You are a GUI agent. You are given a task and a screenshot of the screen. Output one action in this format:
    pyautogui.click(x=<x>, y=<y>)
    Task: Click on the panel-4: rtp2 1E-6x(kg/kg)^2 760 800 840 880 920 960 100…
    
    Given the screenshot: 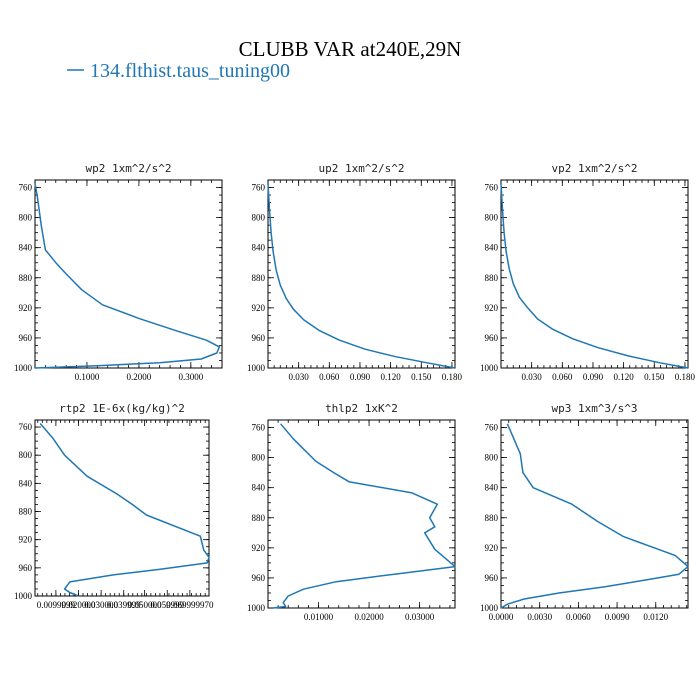 What is the action you would take?
    pyautogui.click(x=114, y=506)
    